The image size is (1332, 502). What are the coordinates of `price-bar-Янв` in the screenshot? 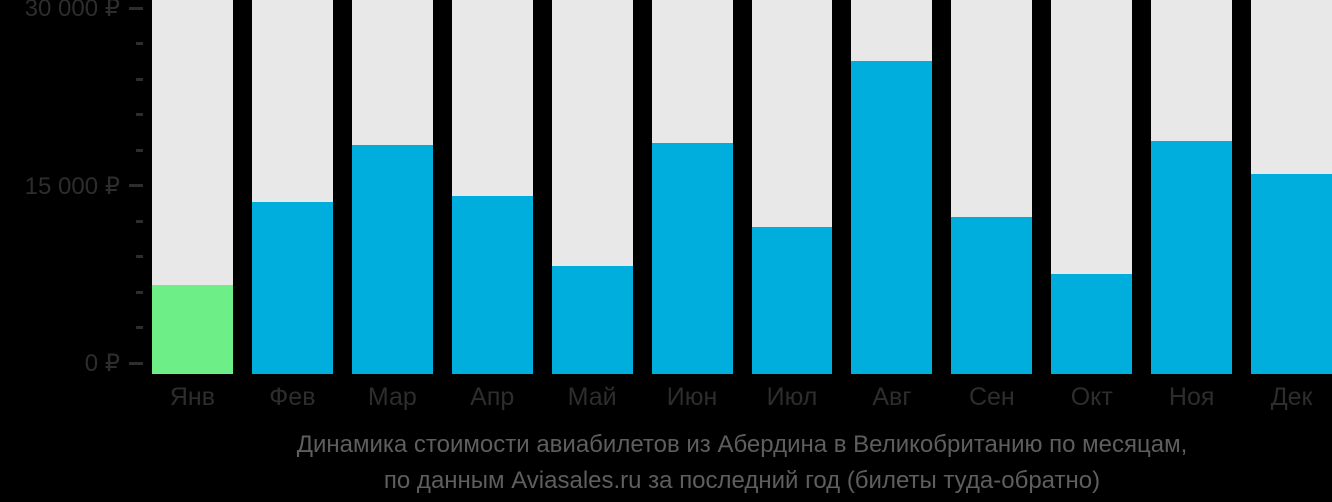 It's located at (192, 329).